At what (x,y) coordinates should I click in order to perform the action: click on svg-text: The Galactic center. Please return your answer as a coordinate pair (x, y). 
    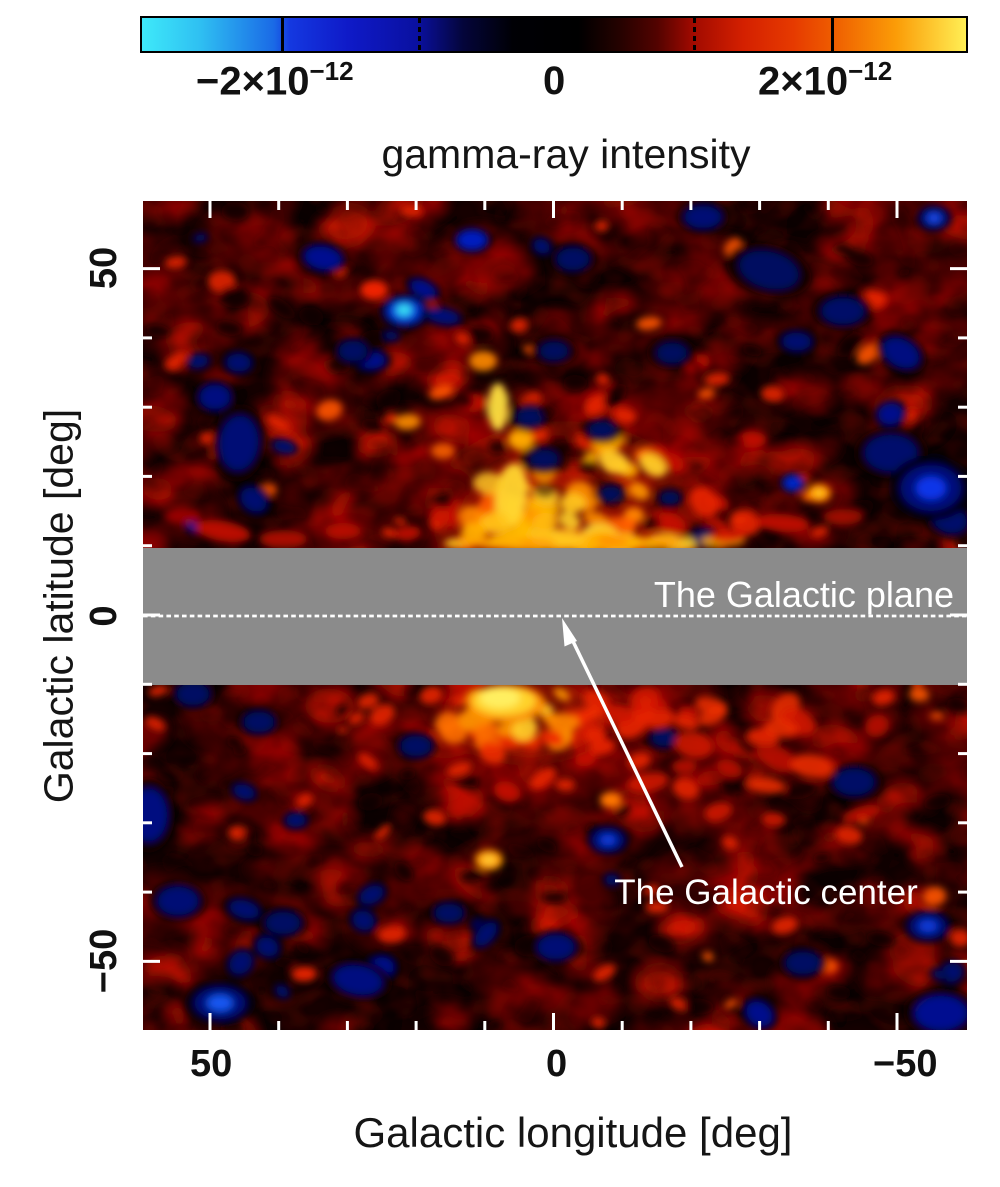
    Looking at the image, I should click on (766, 892).